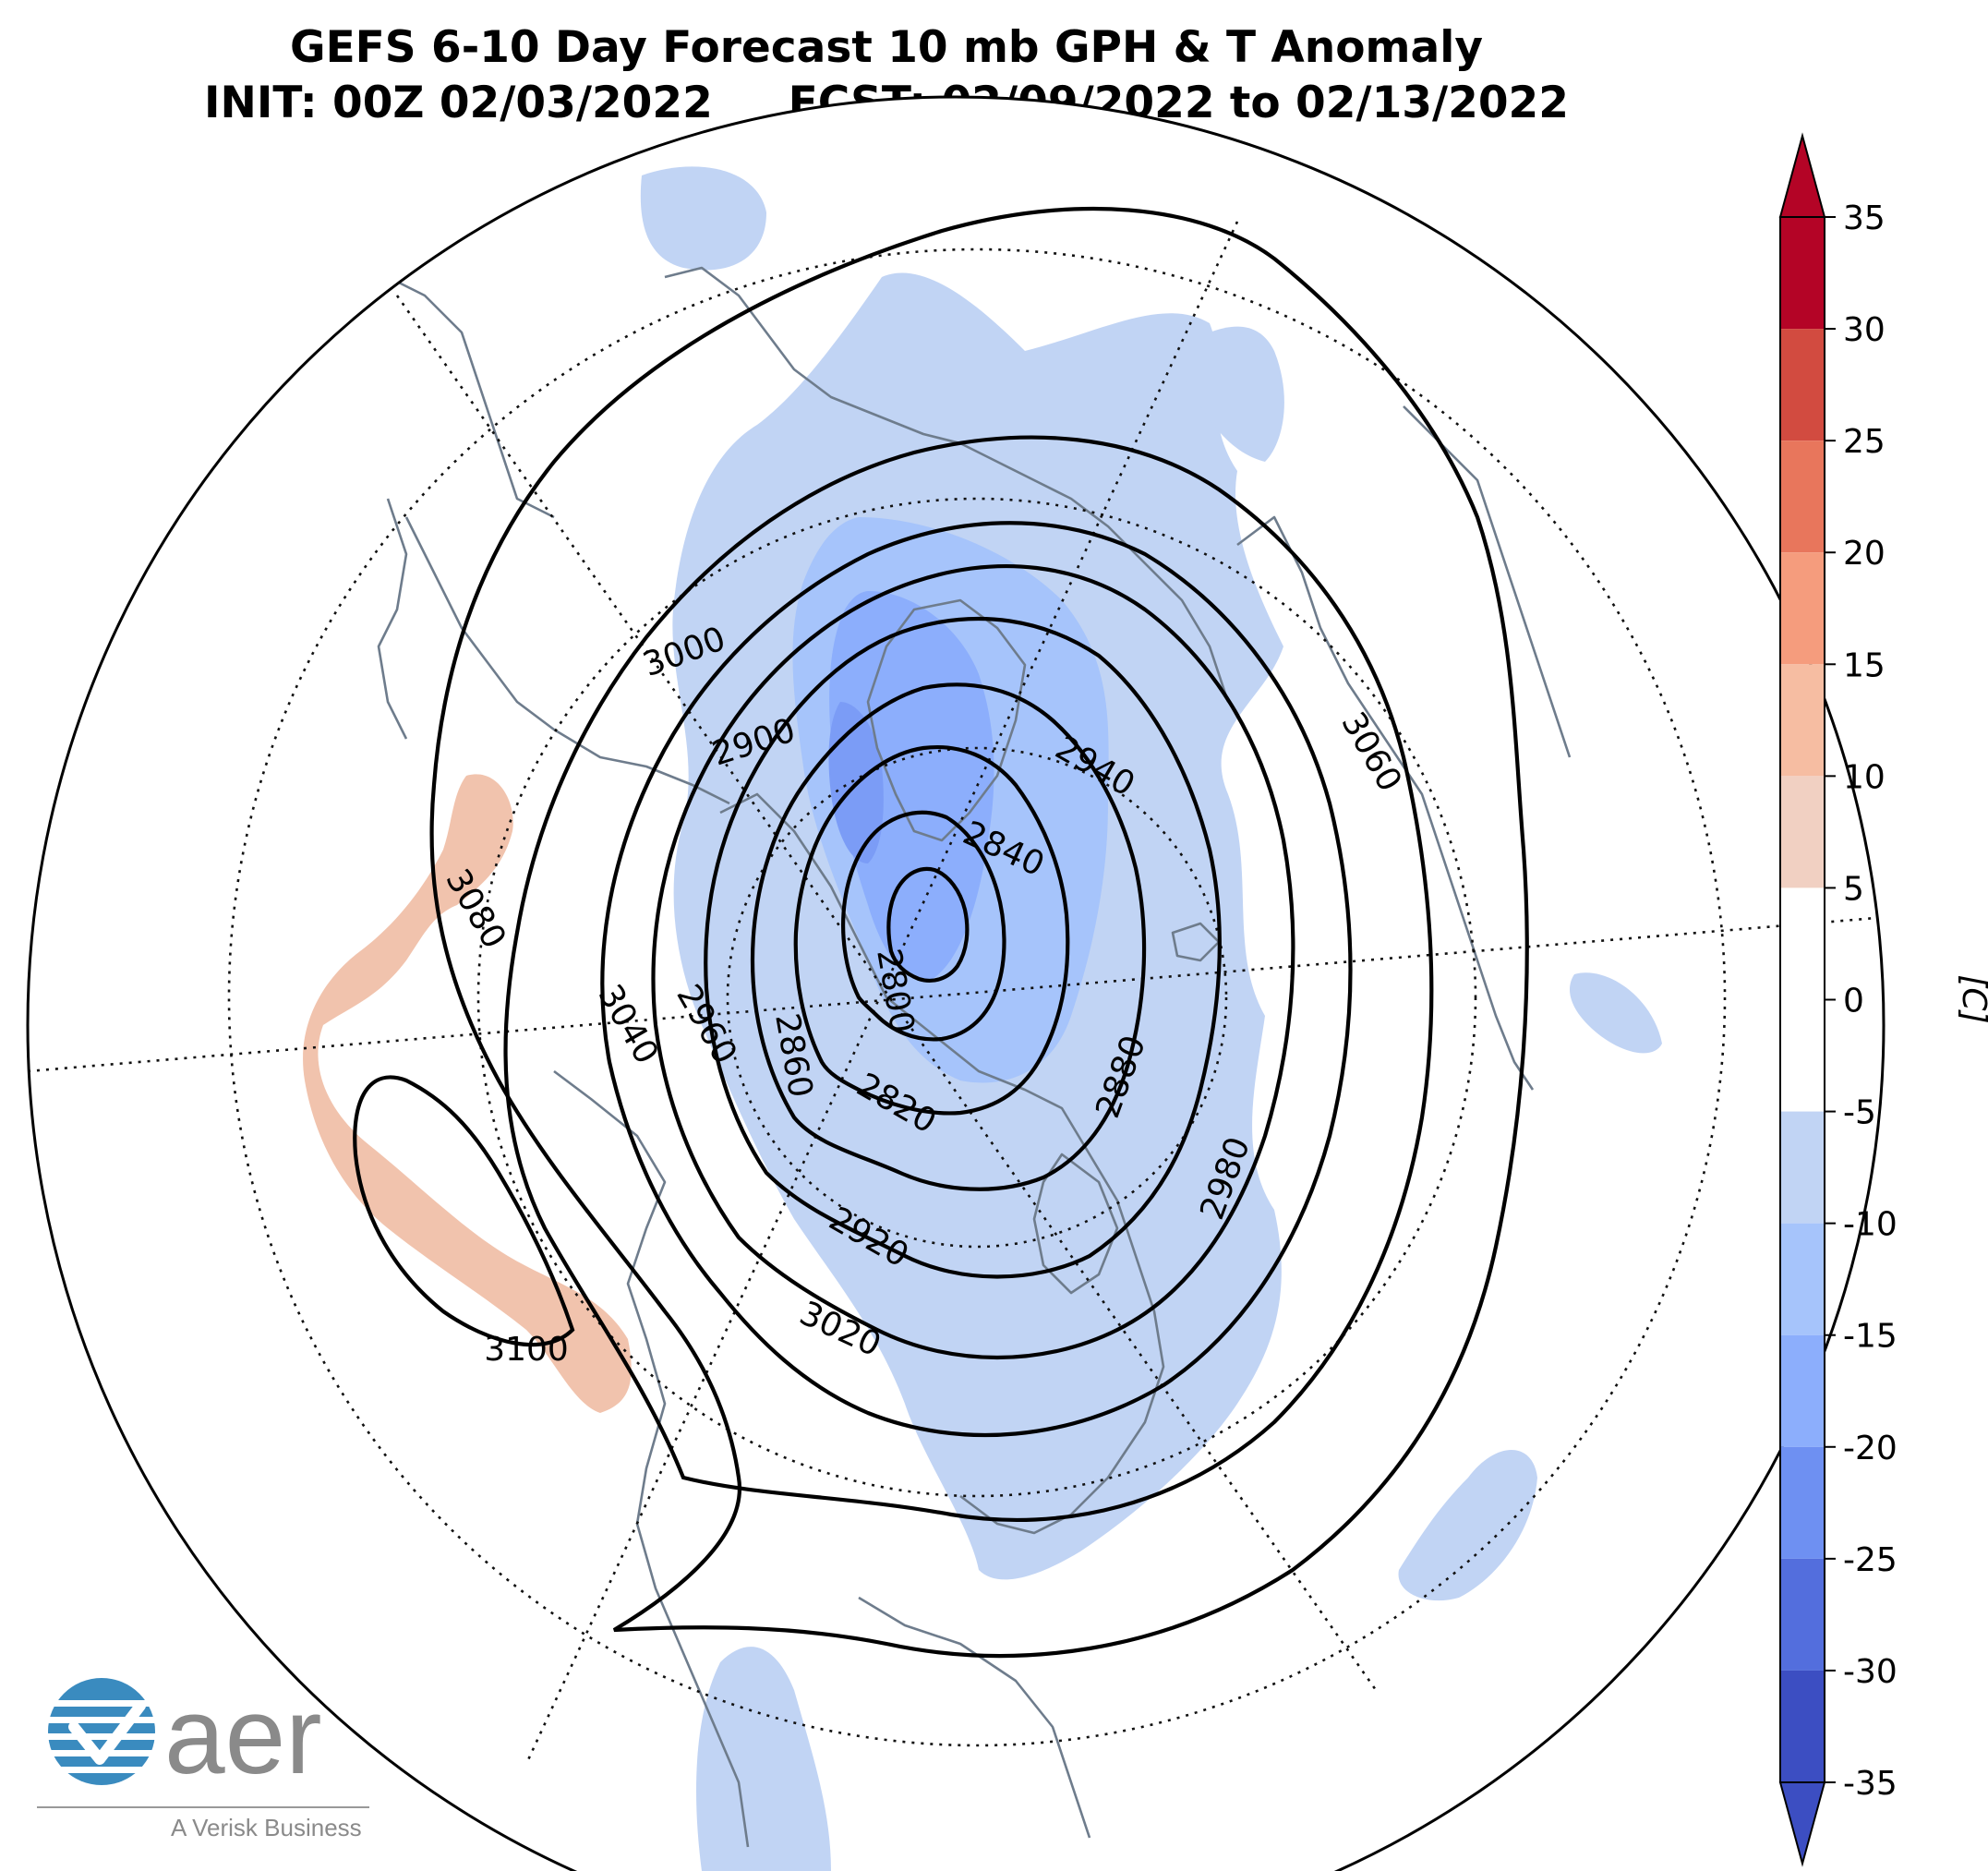 The height and width of the screenshot is (1871, 1988). Describe the element at coordinates (1870, 1560) in the screenshot. I see `colorbar-tick-label: -25` at that location.